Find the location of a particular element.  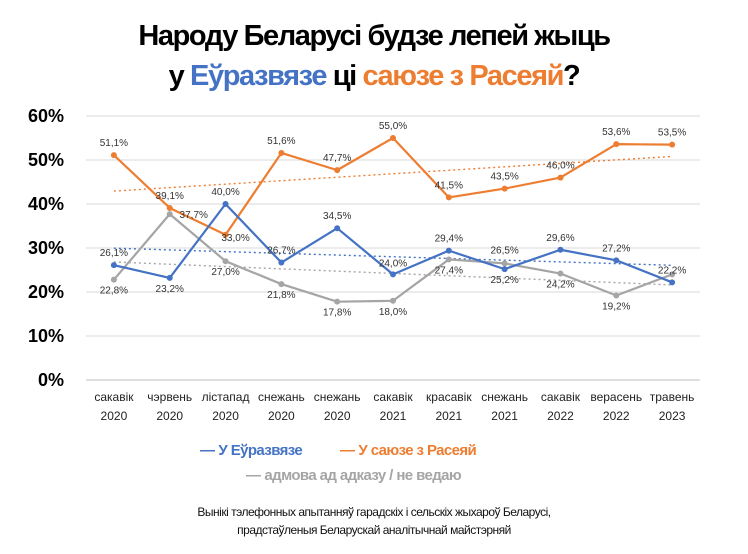

data-label: 47,7% is located at coordinates (337, 158).